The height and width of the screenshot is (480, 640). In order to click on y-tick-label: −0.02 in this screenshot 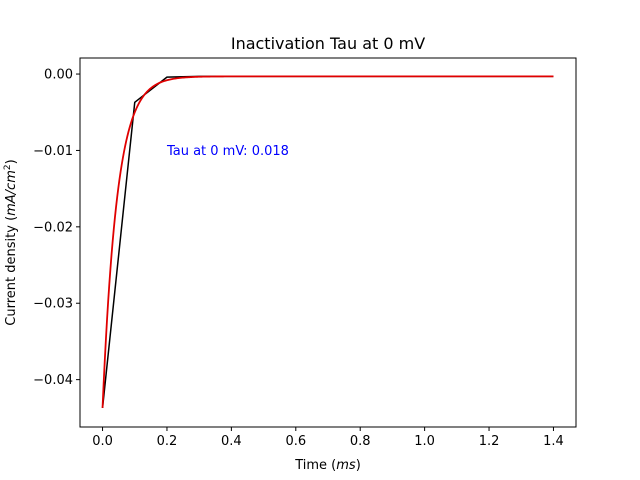, I will do `click(53, 227)`.